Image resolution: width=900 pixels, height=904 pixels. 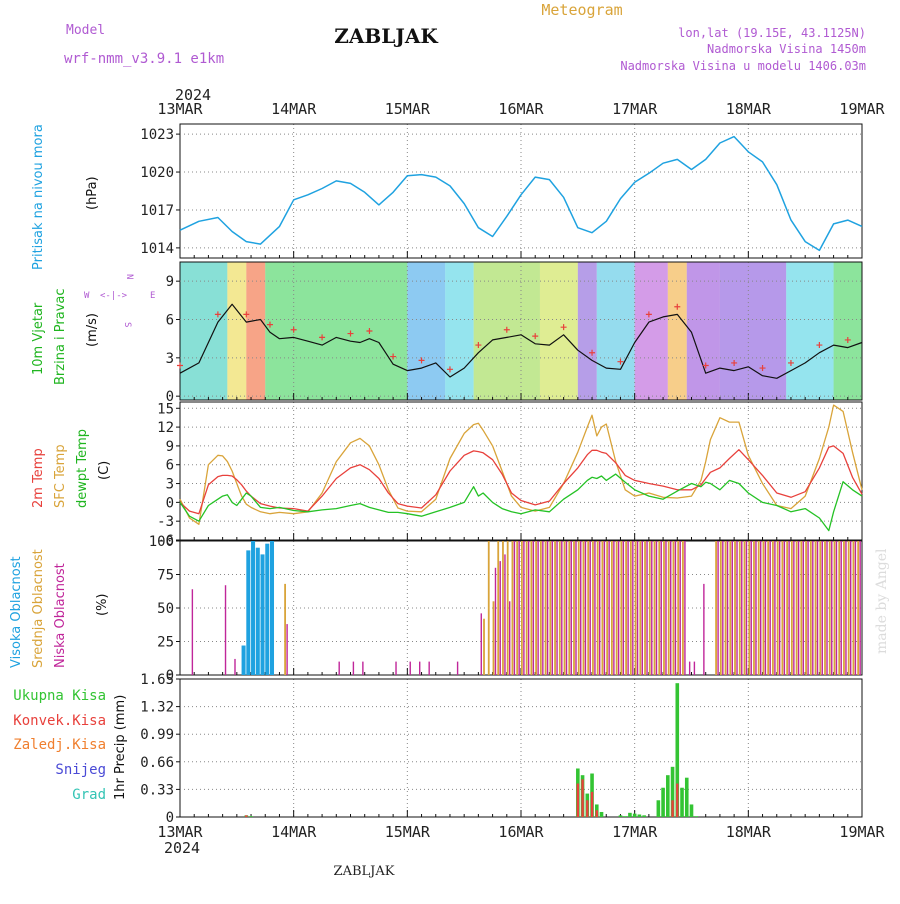 I want to click on y-tick-label: 1.65, so click(x=157, y=680).